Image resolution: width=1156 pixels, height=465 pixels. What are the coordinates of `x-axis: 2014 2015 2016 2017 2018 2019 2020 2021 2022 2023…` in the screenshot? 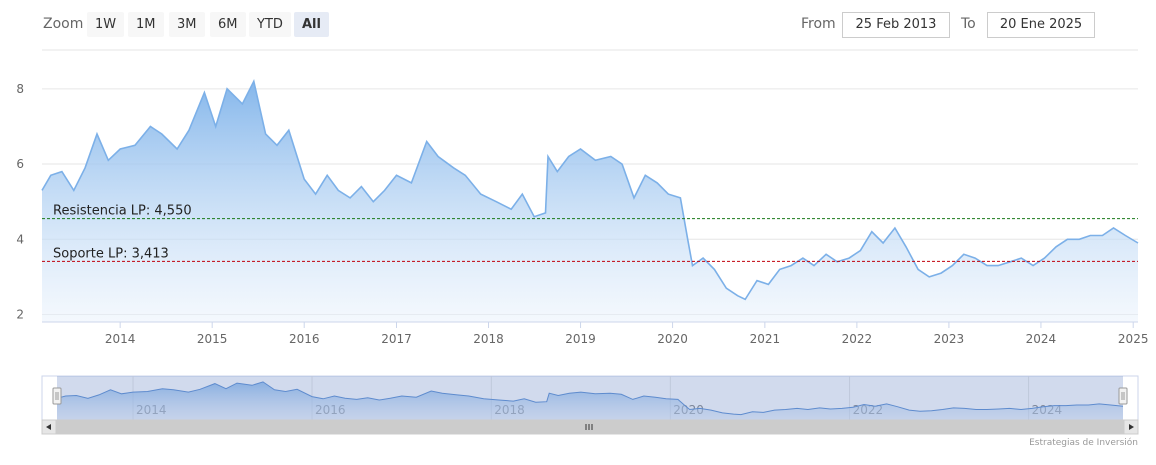 It's located at (627, 334).